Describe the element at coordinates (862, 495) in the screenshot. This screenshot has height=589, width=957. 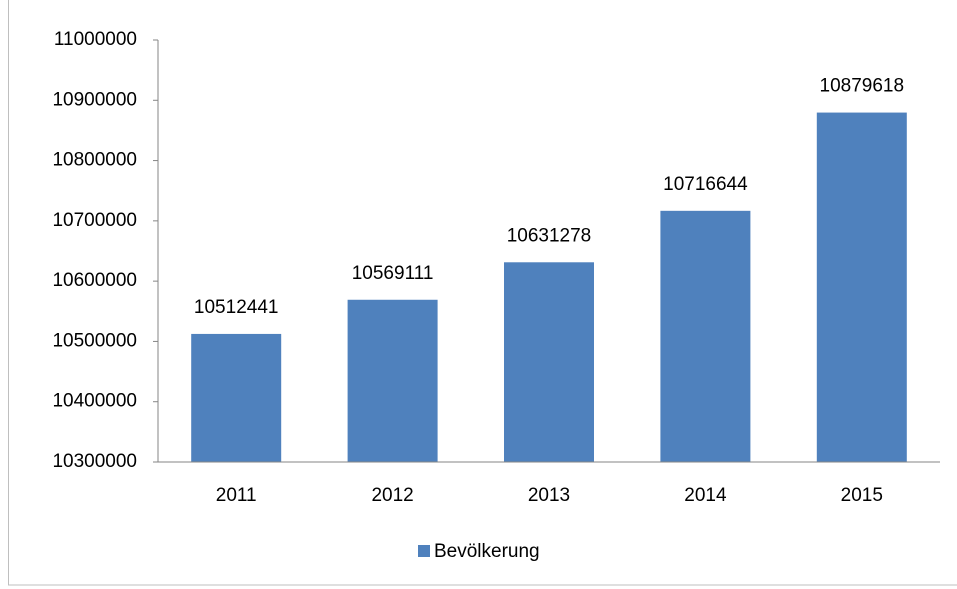
I see `x-tick-label: 2015` at that location.